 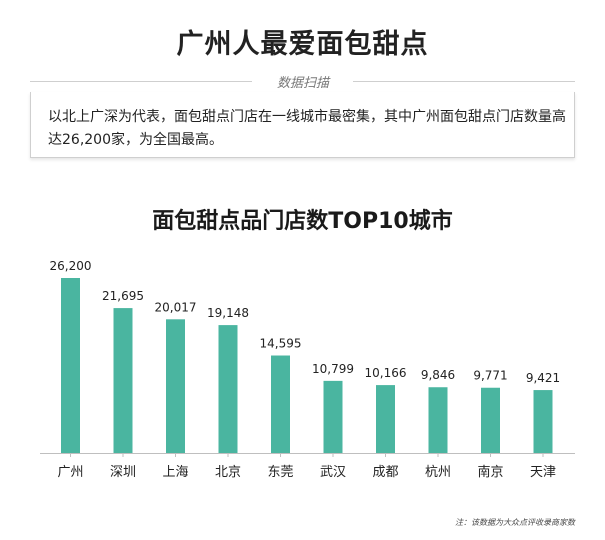 What do you see at coordinates (333, 472) in the screenshot?
I see `x-tick-label: 武汉` at bounding box center [333, 472].